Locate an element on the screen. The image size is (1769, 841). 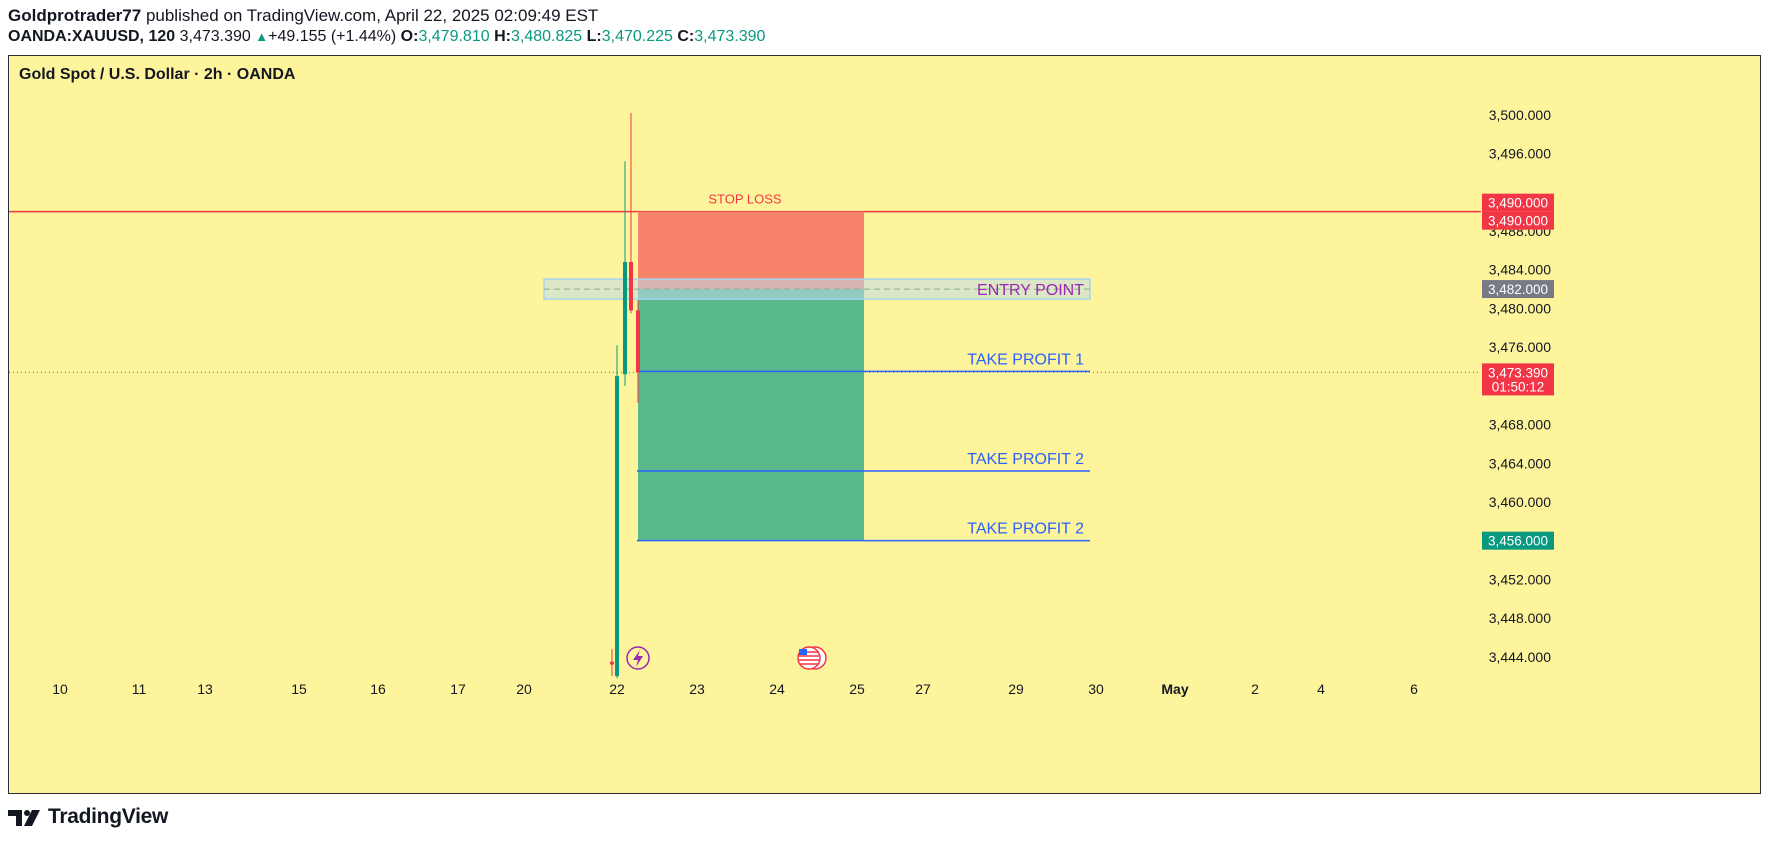
y-tick-label-1: 3,496.000 is located at coordinates (1520, 154).